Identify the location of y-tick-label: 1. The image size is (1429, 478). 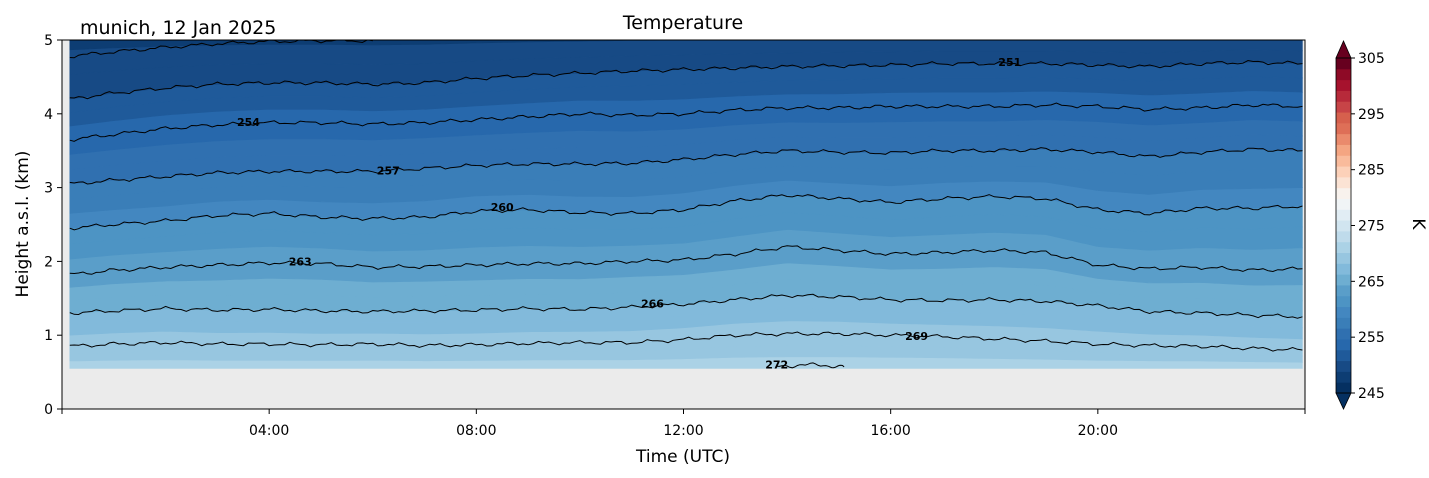
(48, 336).